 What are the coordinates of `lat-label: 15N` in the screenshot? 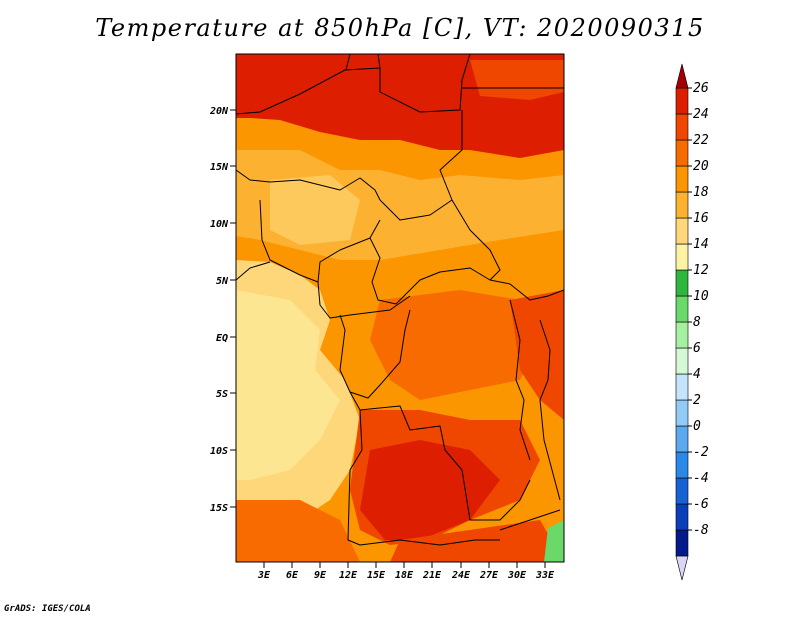 It's located at (219, 167).